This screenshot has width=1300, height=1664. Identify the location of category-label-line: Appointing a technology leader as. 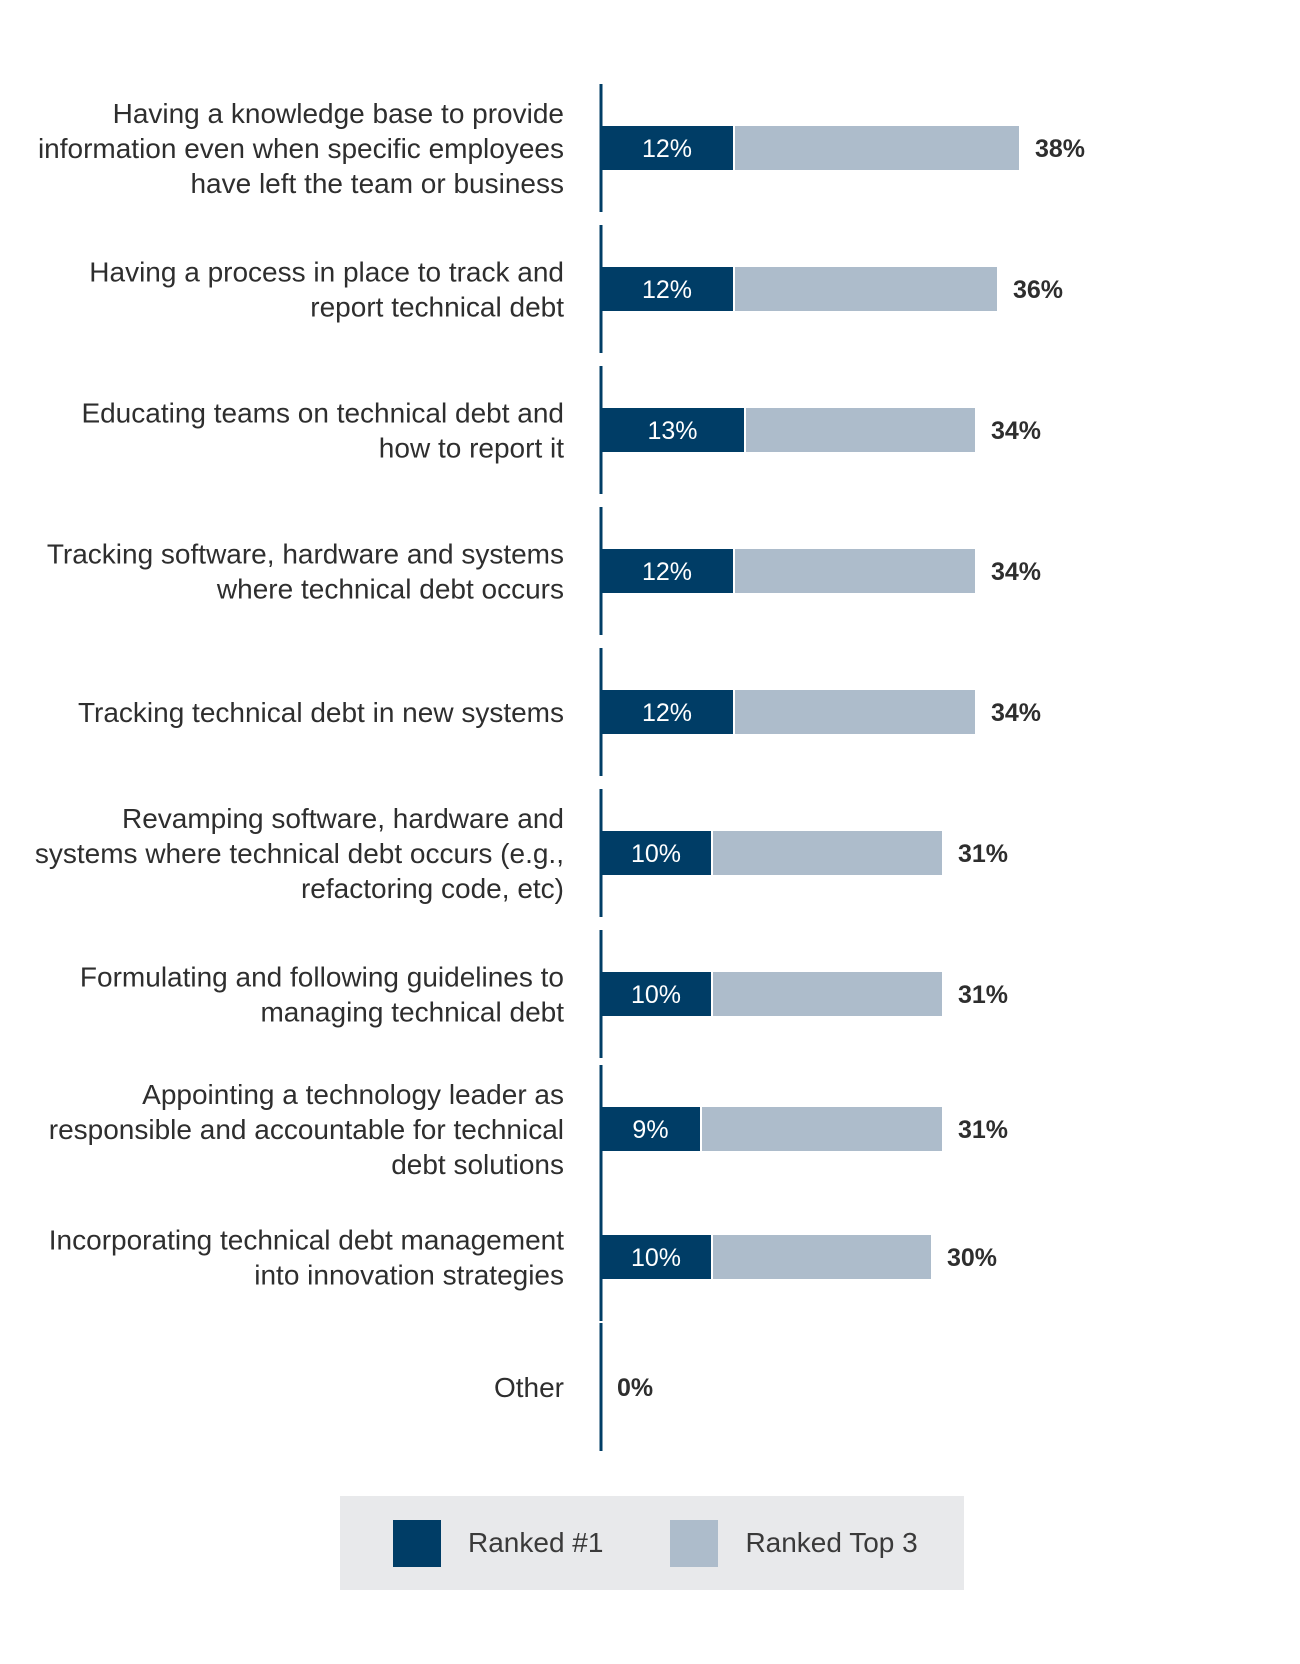
(353, 1094).